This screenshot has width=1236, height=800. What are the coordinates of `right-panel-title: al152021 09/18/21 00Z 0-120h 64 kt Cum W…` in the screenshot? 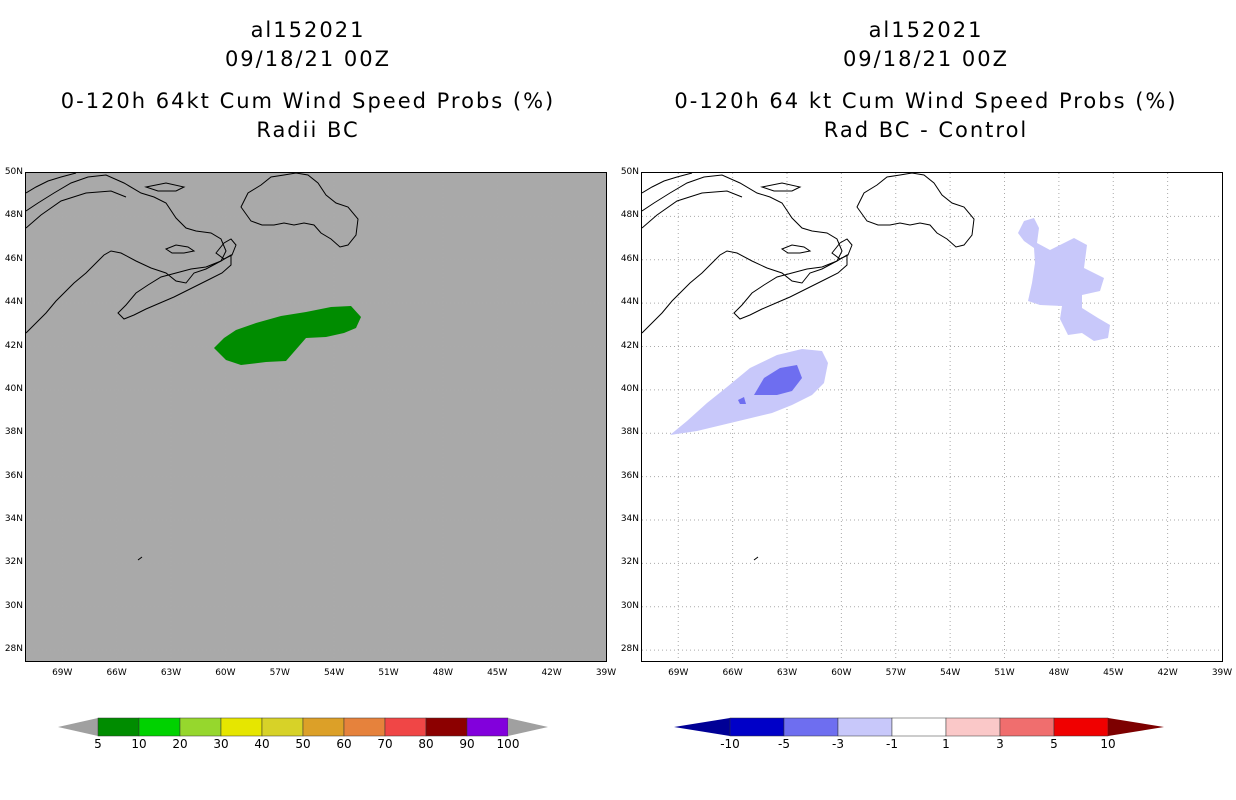 It's located at (926, 80).